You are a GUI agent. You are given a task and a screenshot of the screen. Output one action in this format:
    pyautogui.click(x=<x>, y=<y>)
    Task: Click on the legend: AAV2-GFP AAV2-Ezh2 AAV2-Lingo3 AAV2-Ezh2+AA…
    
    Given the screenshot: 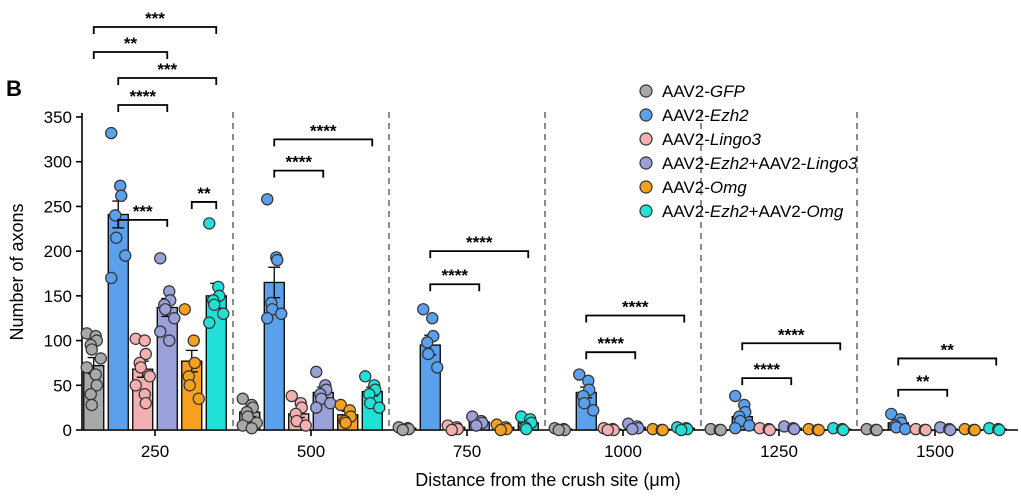 What is the action you would take?
    pyautogui.click(x=748, y=151)
    